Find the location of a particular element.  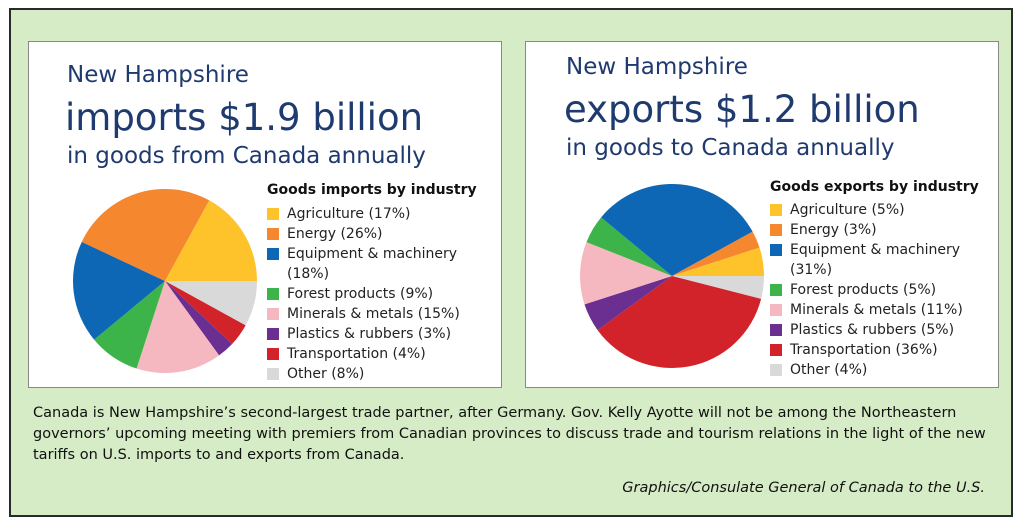

legend-item-plastics-rubbers: Plastics & rubbers (5%) is located at coordinates (884, 330).